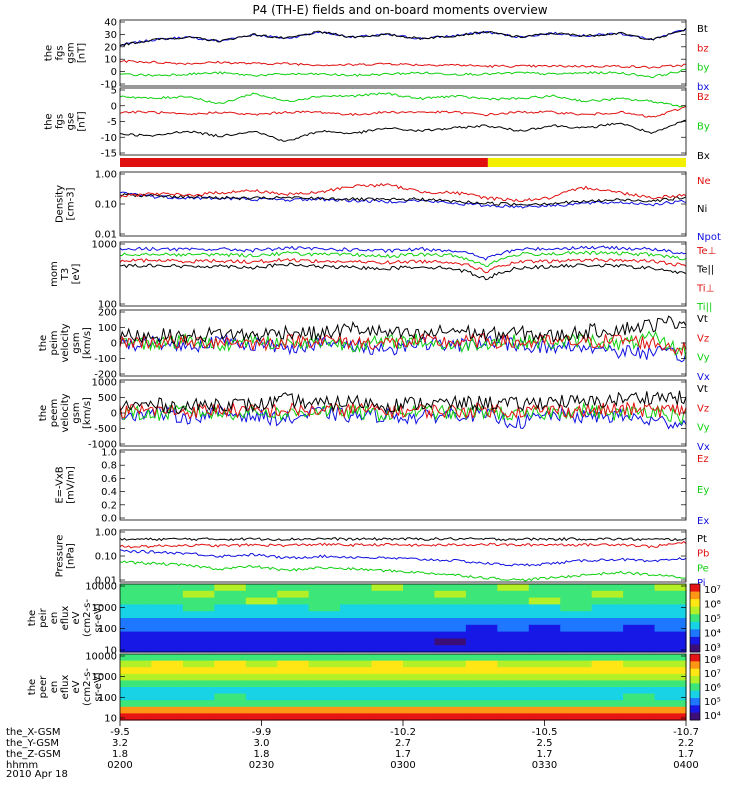  I want to click on series-fgs-gse-Bz, so click(403, 111).